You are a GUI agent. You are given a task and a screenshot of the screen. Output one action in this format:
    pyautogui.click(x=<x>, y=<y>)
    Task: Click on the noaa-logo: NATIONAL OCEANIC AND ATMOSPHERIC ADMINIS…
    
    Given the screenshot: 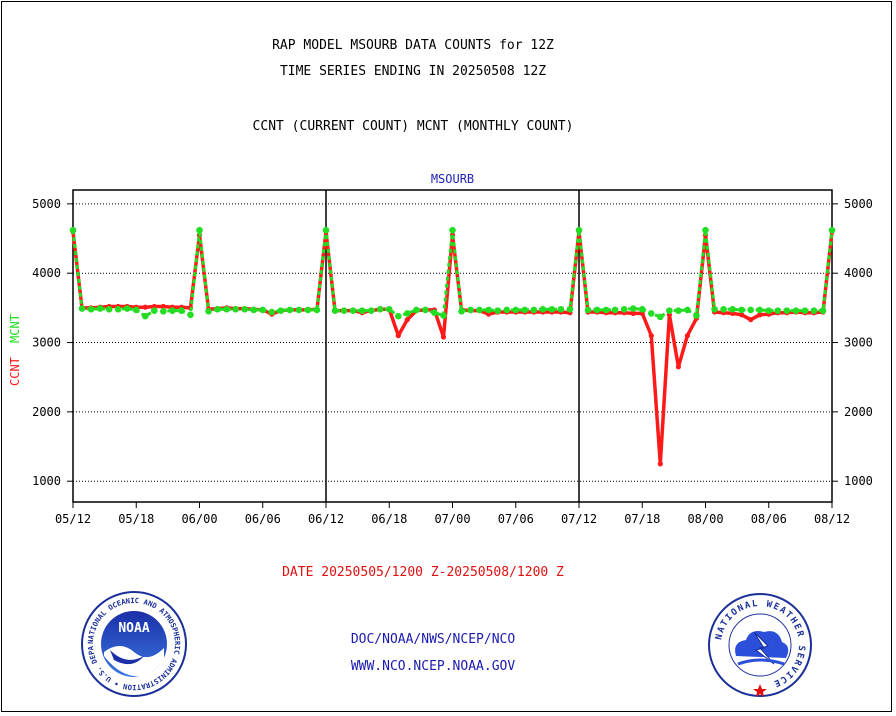 What is the action you would take?
    pyautogui.click(x=133, y=643)
    